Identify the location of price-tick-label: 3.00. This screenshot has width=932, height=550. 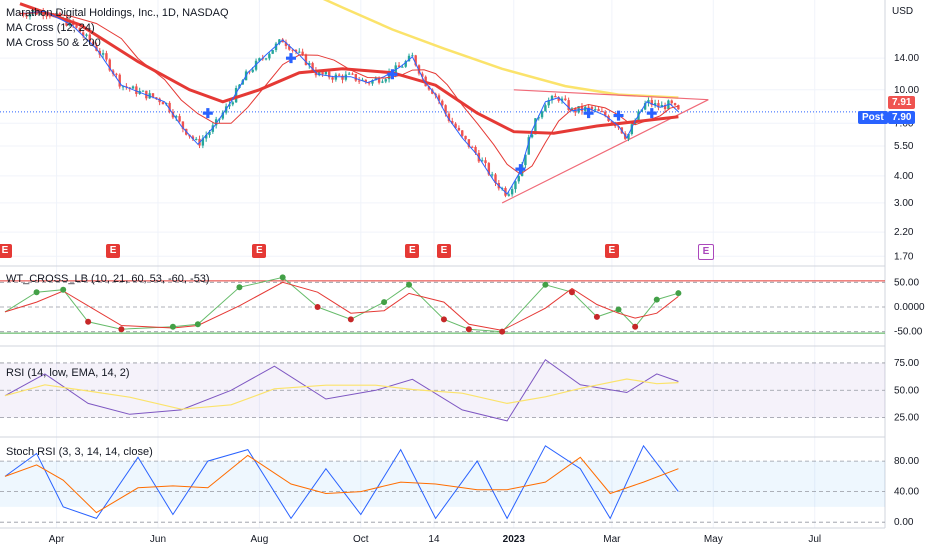
(904, 203).